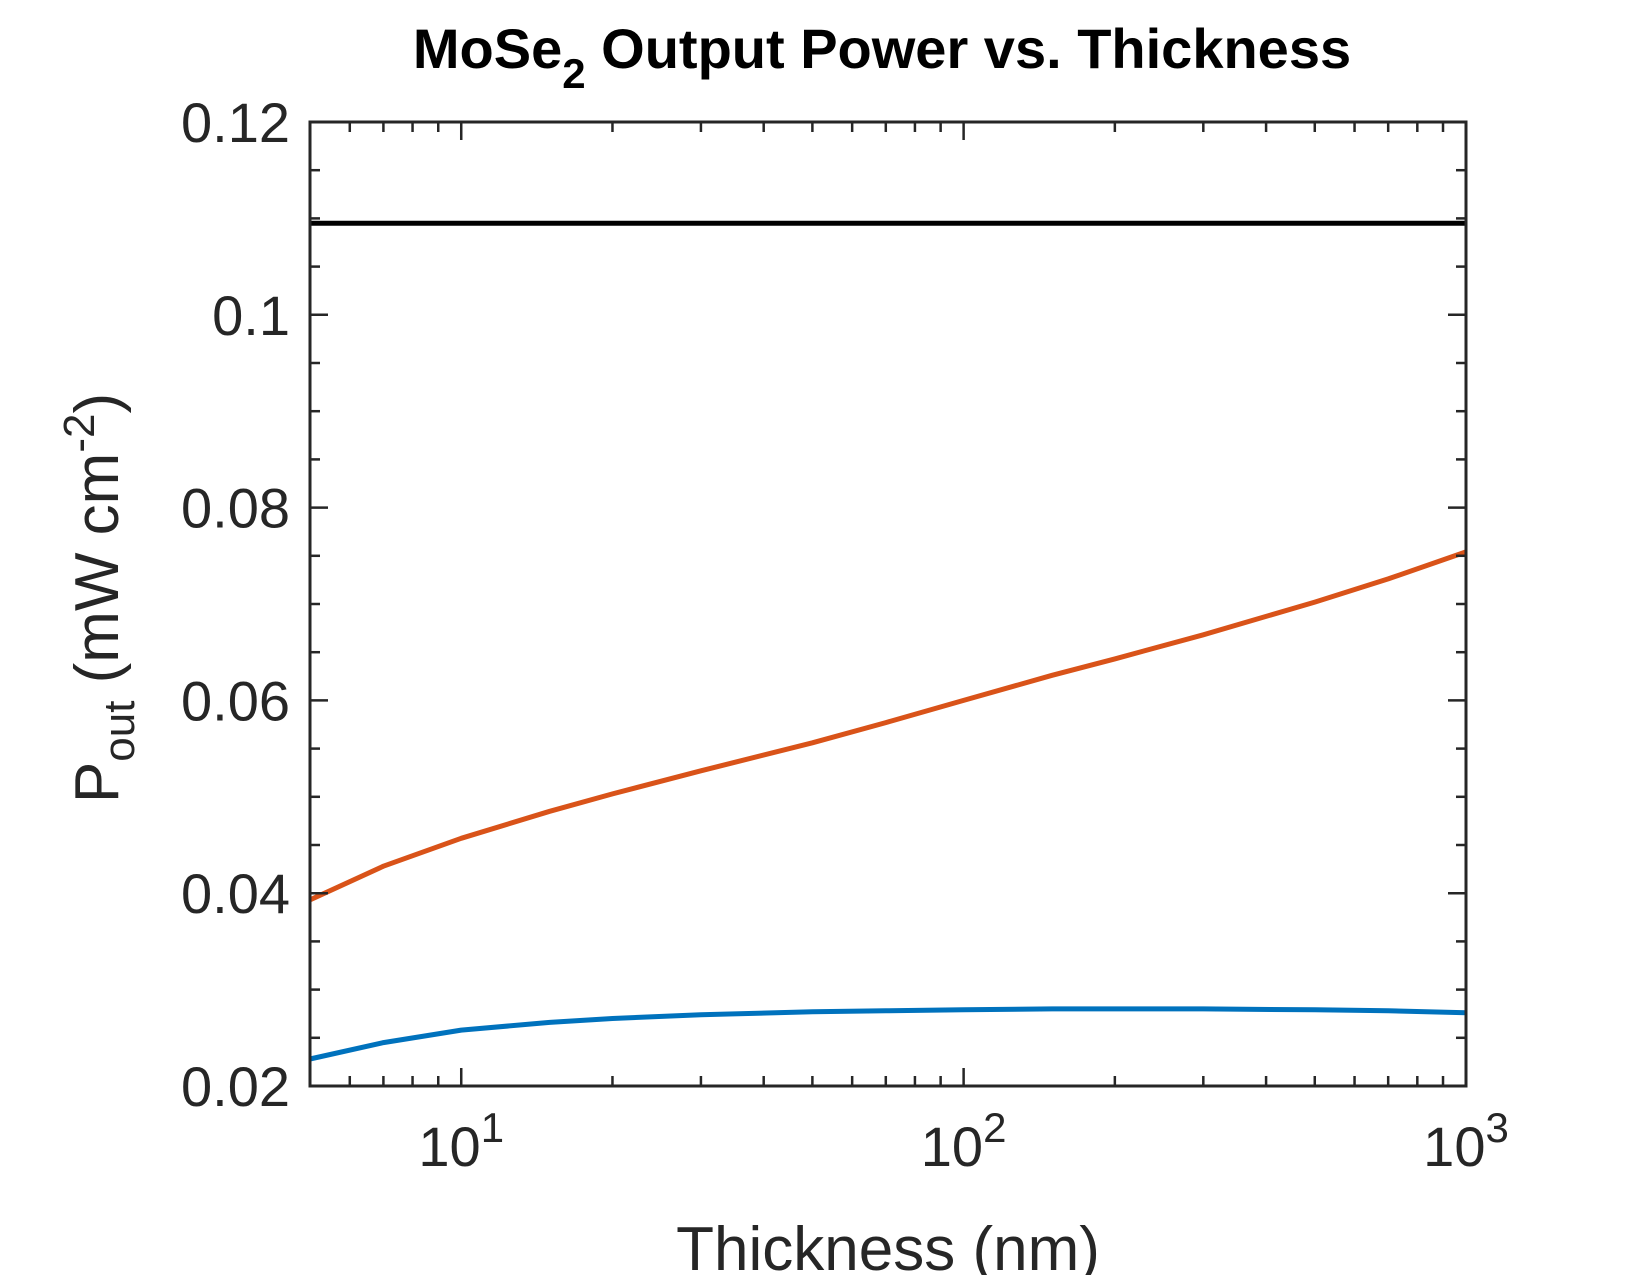  What do you see at coordinates (99, 598) in the screenshot?
I see `y-axis-label: Pout (mW cm-2)` at bounding box center [99, 598].